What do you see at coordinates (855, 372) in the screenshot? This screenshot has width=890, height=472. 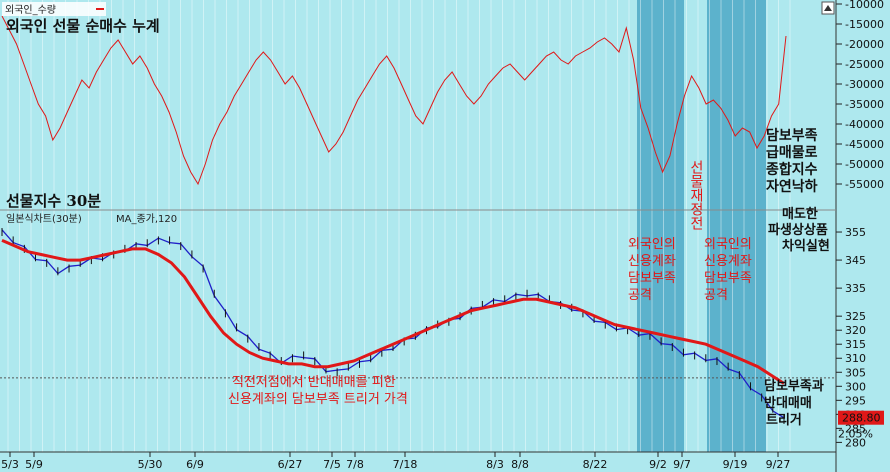 I see `y-tick-label: 305` at bounding box center [855, 372].